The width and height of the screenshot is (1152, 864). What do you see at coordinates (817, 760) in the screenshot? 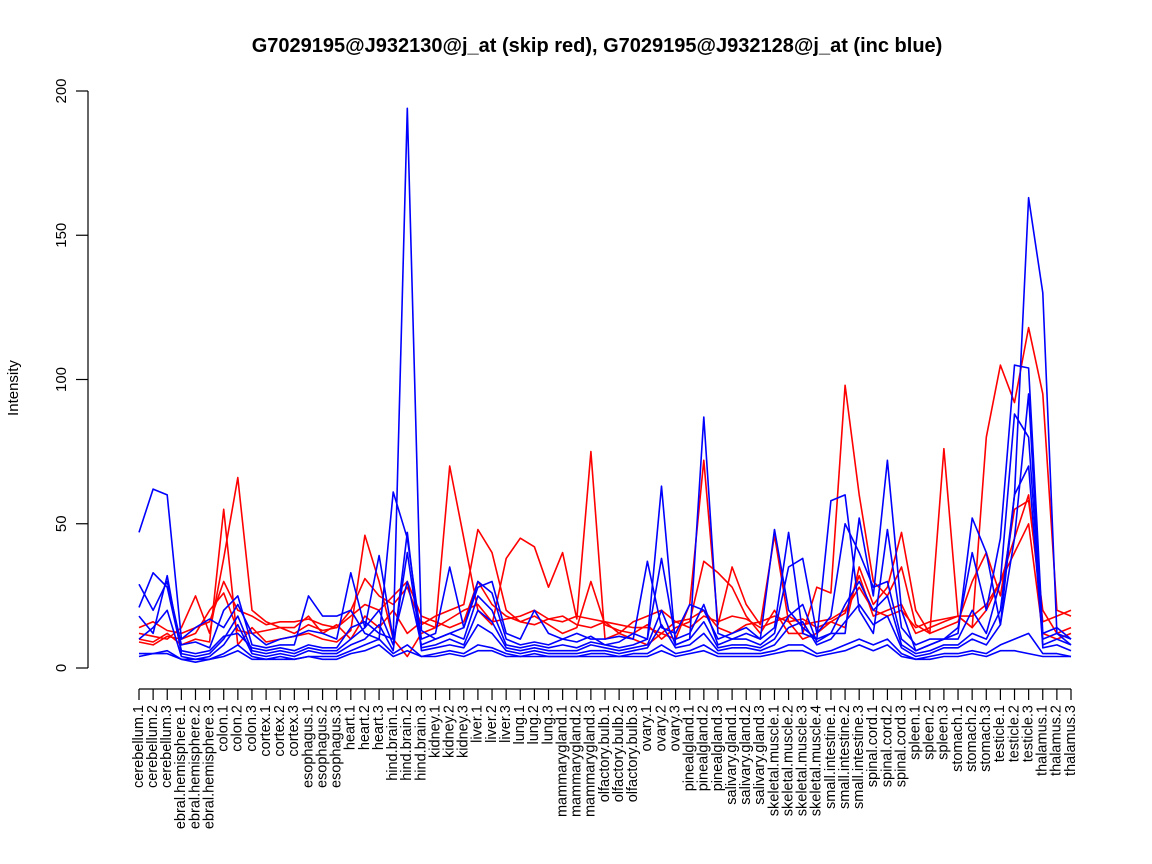
I see `x-tick-label: skeletal.muscle.4` at bounding box center [817, 760].